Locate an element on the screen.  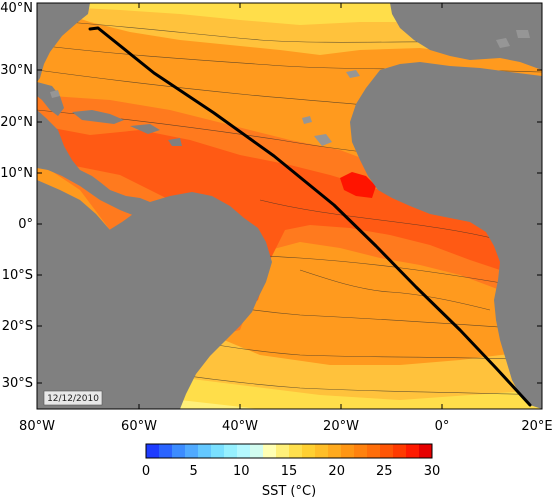
date-stamp: 12/12/2010 is located at coordinates (73, 398).